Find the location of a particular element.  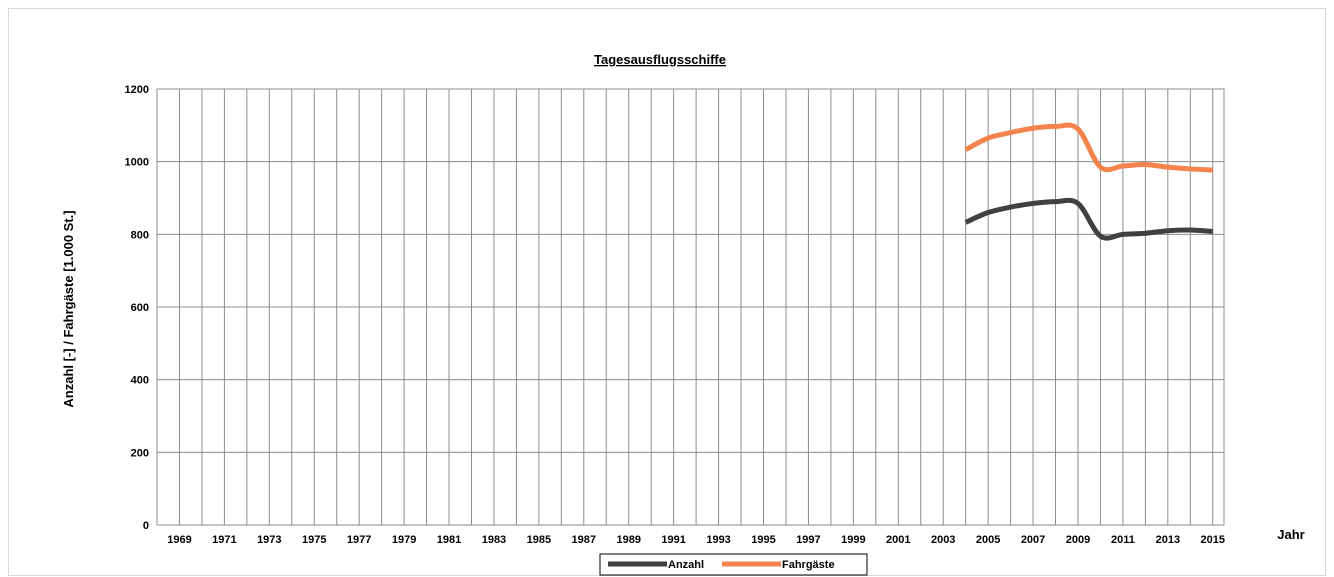

x-tick-label: 1983 is located at coordinates (494, 540).